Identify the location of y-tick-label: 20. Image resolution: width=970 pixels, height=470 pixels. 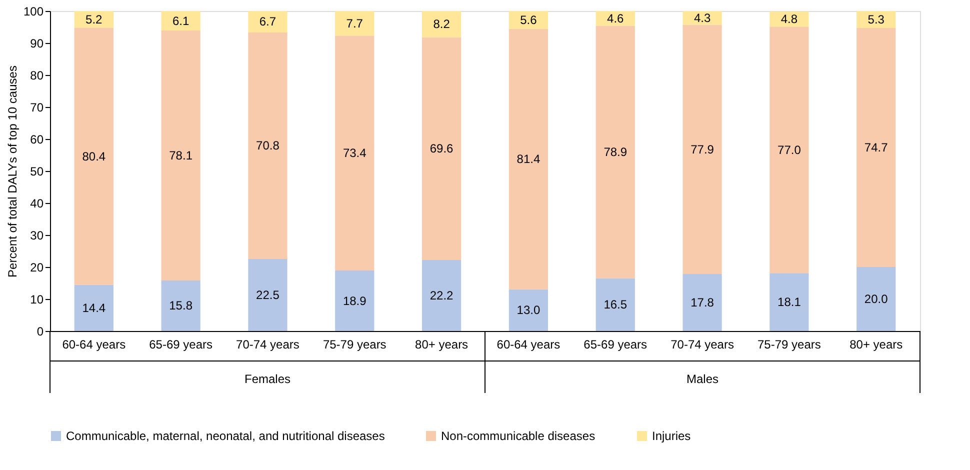
(37, 267).